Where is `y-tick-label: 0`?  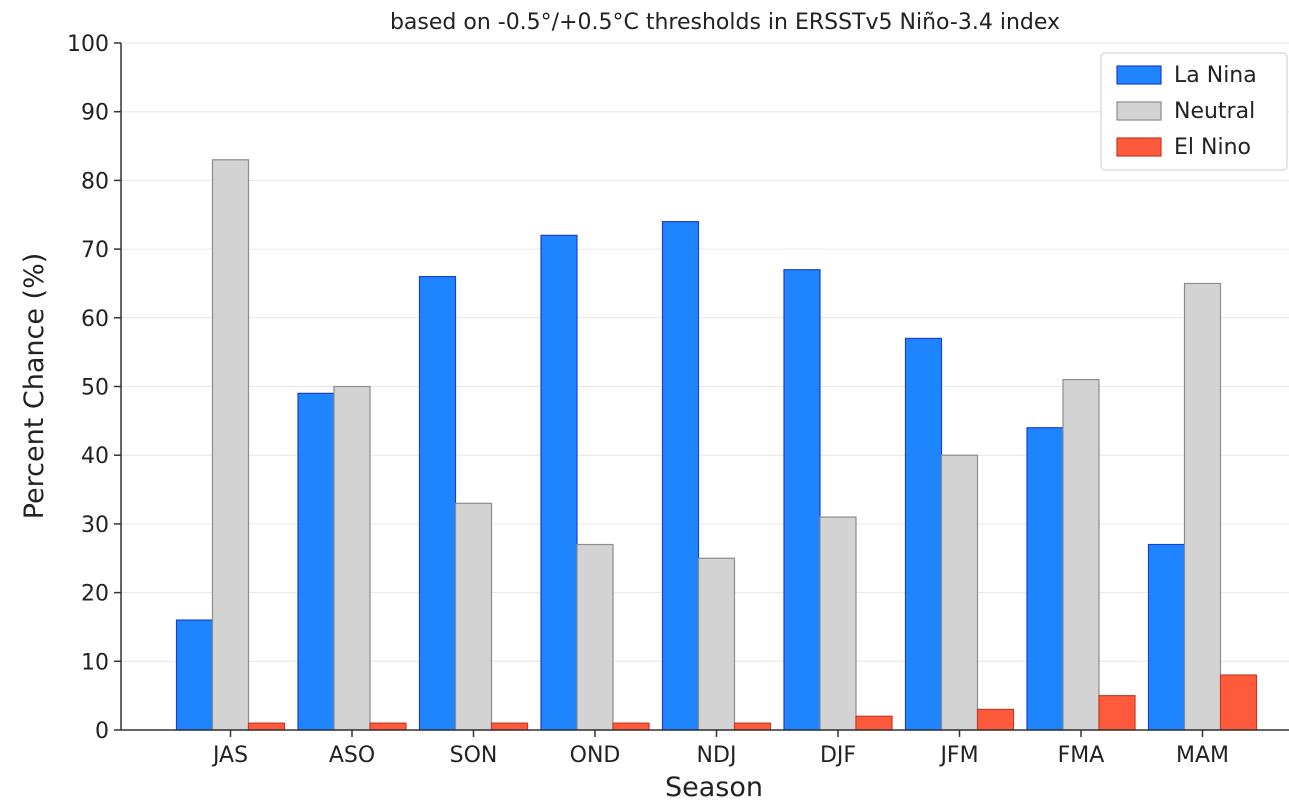
y-tick-label: 0 is located at coordinates (102, 731).